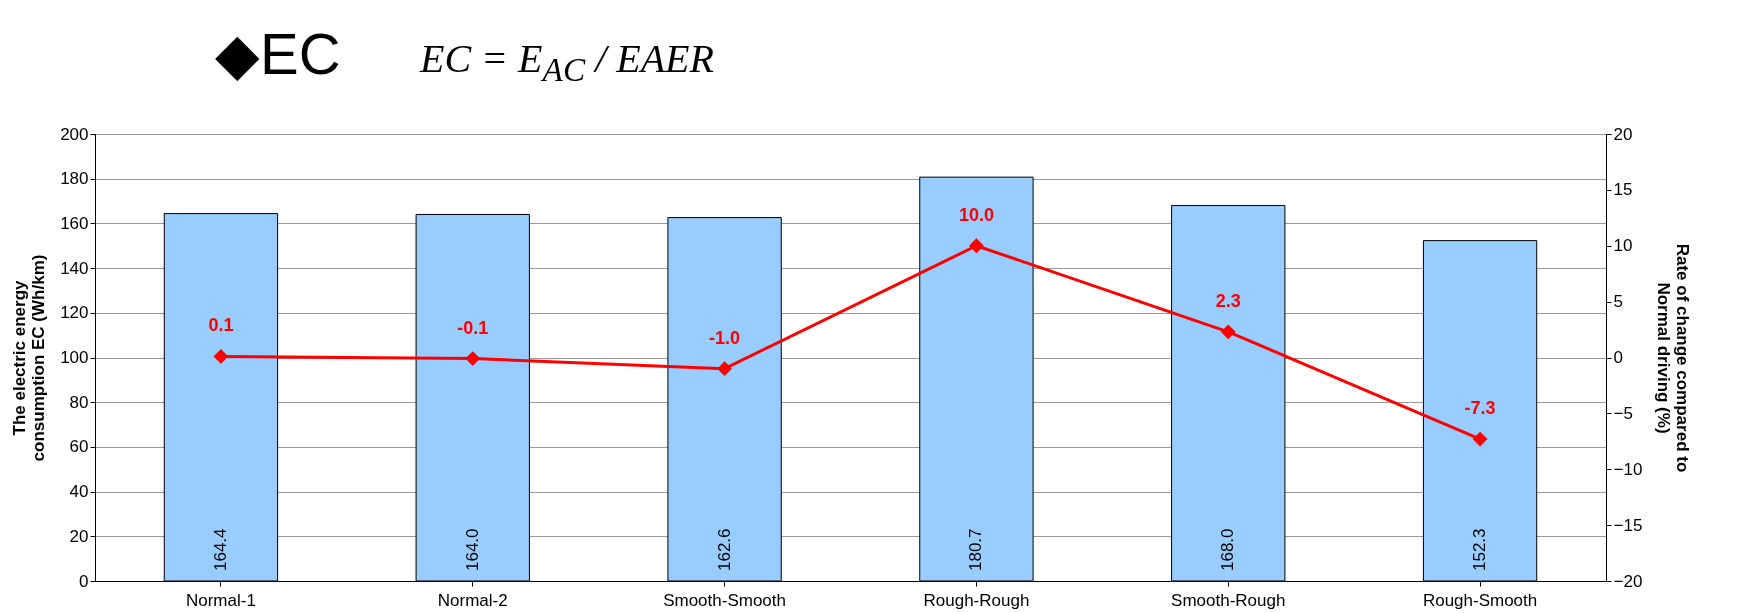 The image size is (1741, 613). Describe the element at coordinates (74, 268) in the screenshot. I see `y-tick-label: 140` at that location.